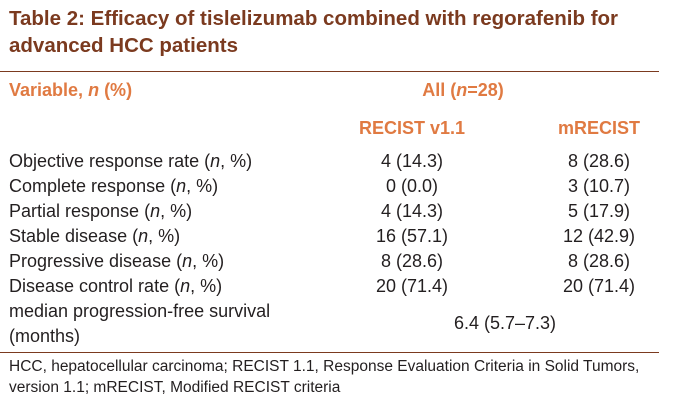  Describe the element at coordinates (71, 90) in the screenshot. I see `variable-column-header: Variable, n (%)` at that location.